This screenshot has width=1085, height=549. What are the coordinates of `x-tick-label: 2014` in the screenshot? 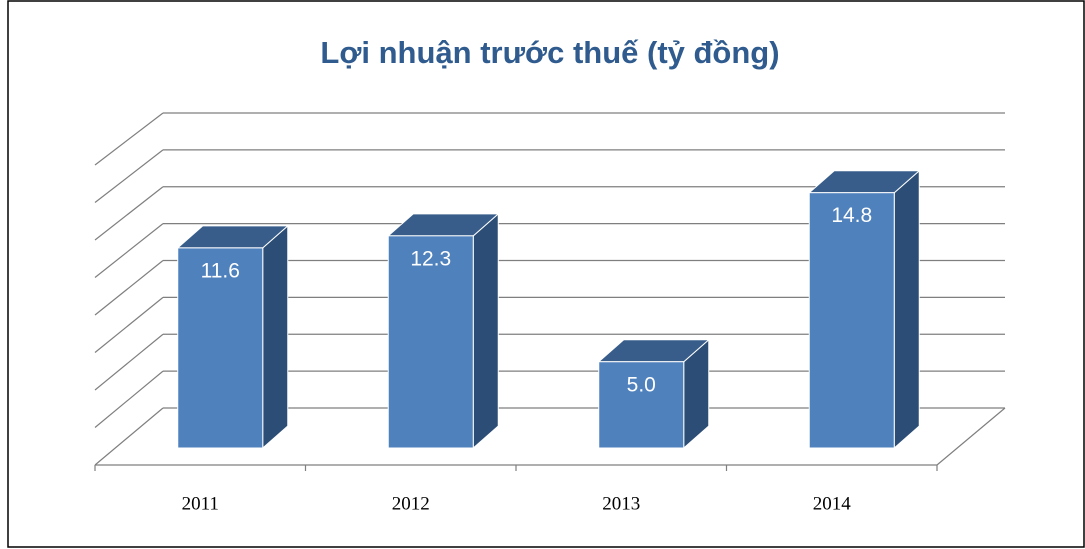 It's located at (832, 503).